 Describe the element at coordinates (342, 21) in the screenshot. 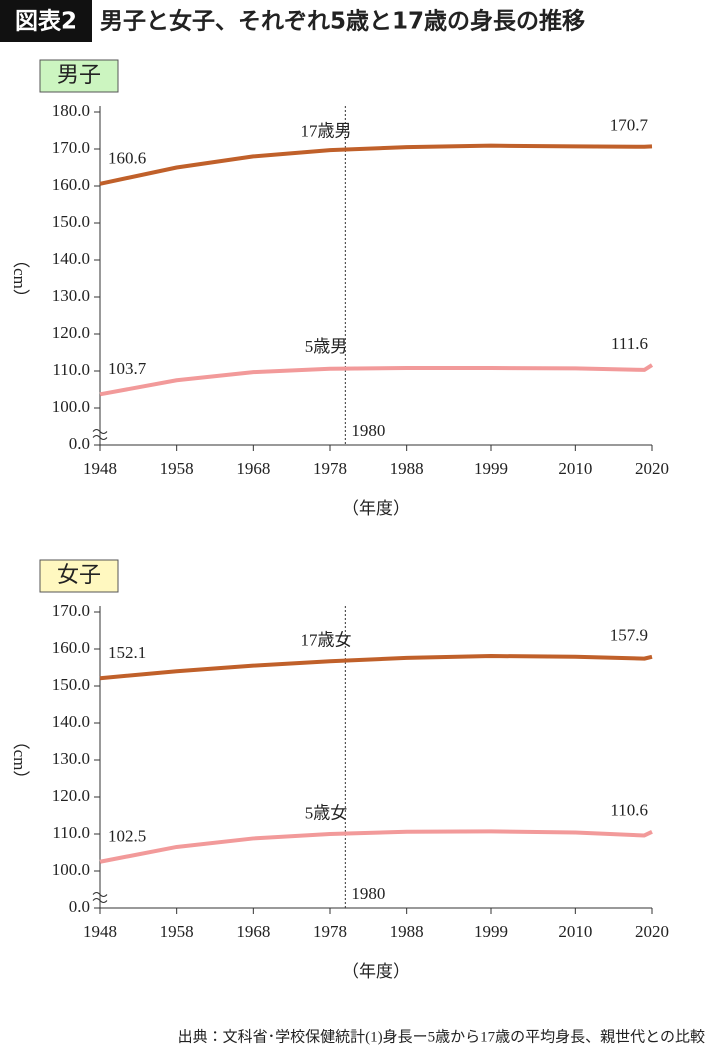

I see `page-title: 男子と女子、それぞれ5歳と17歳の身長の推移` at that location.